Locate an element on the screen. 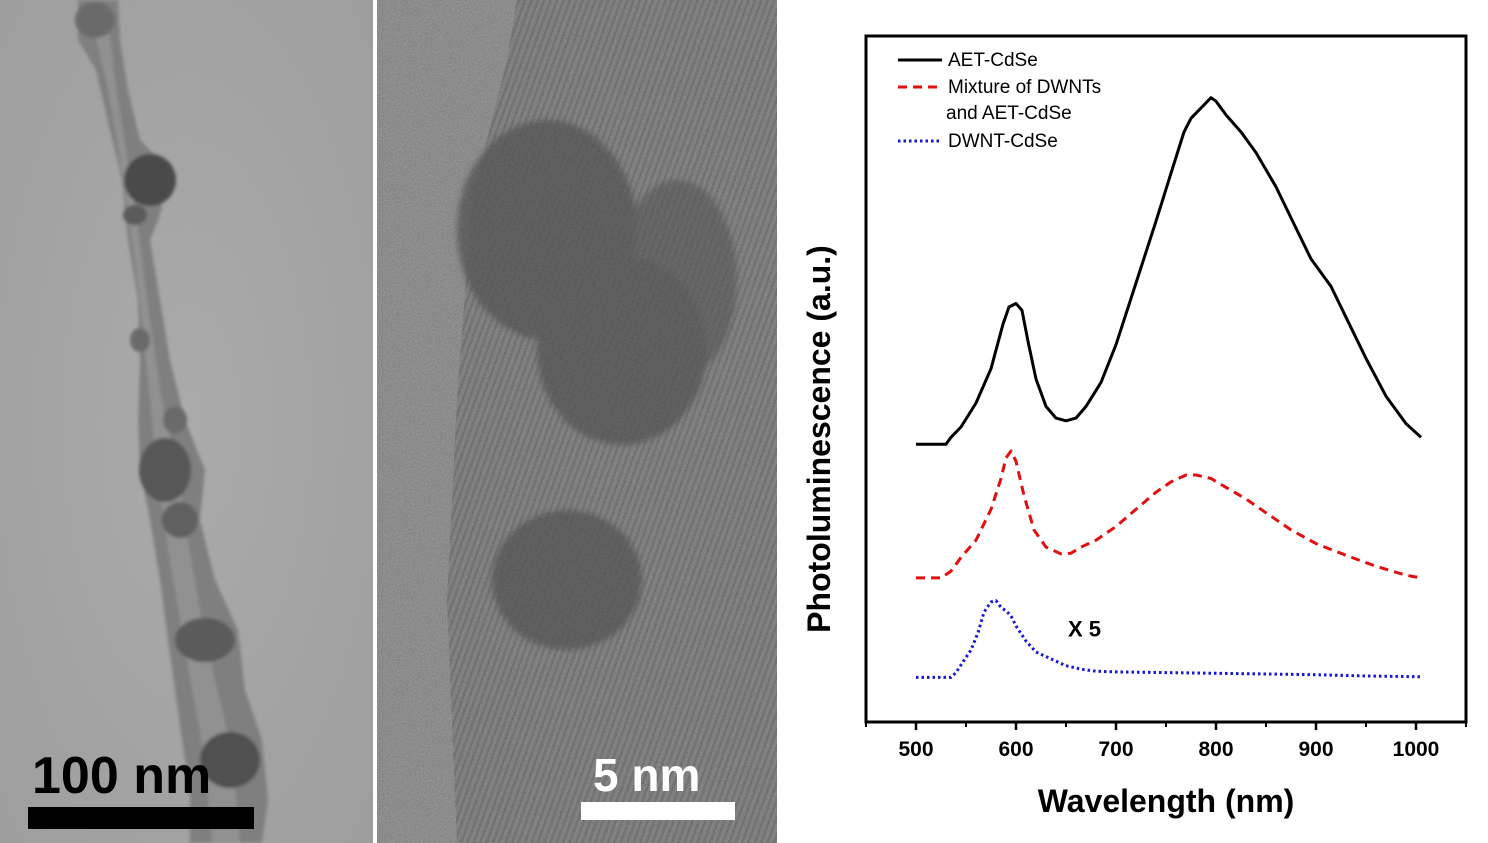 The height and width of the screenshot is (843, 1488). scale-label-100nm: 100 nm is located at coordinates (122, 776).